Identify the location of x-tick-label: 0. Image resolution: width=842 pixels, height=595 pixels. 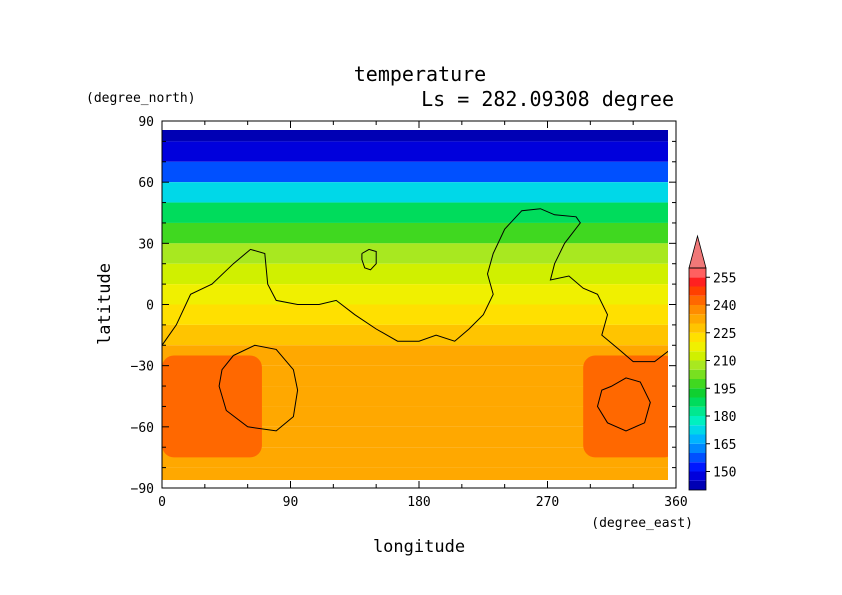
(162, 502).